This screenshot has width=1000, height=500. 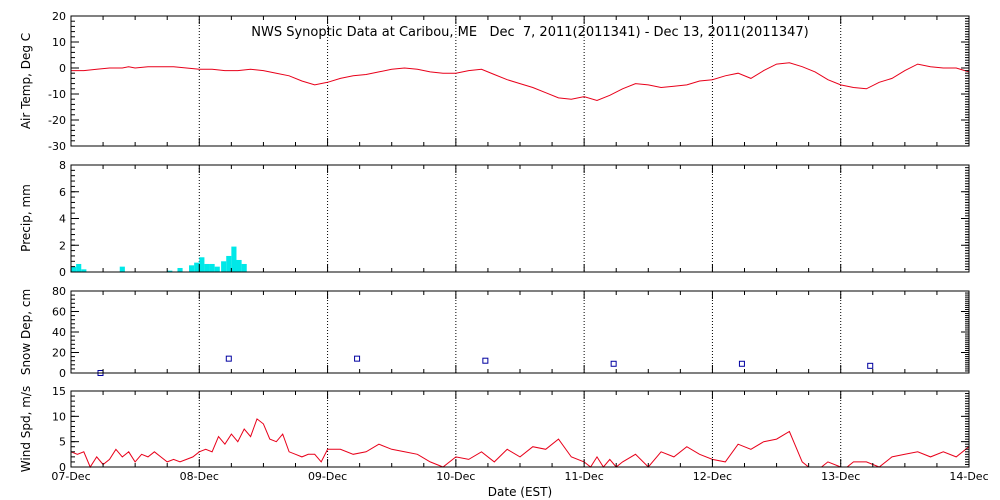 What do you see at coordinates (199, 476) in the screenshot?
I see `x-tick-label: 08-Dec` at bounding box center [199, 476].